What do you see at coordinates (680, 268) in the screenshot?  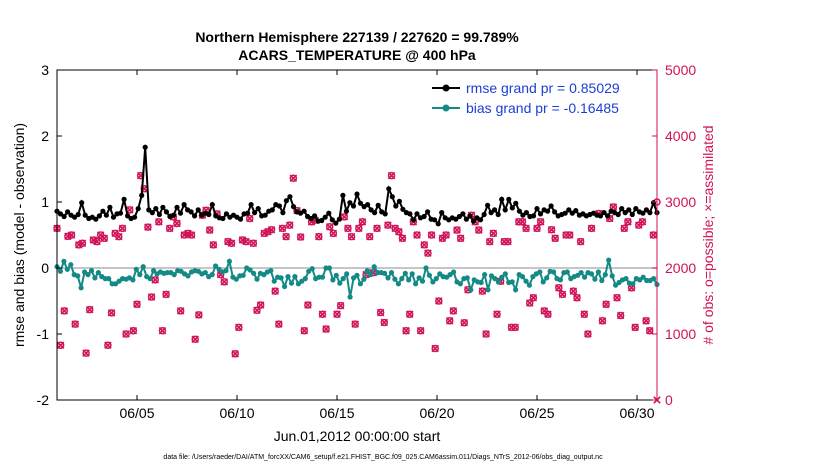 I see `y-tick-label-right: 2000` at bounding box center [680, 268].